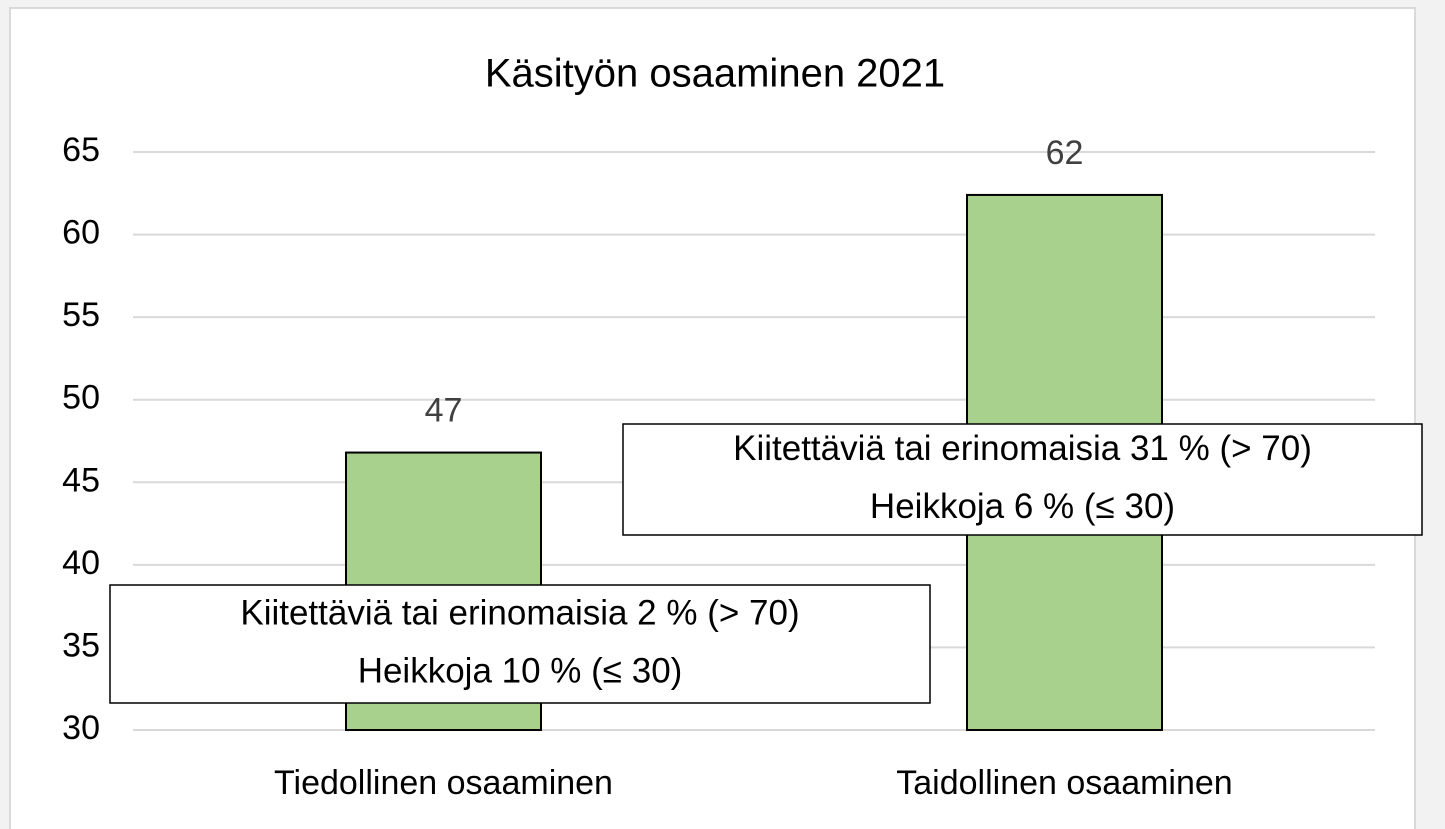  Describe the element at coordinates (81, 150) in the screenshot. I see `y-tick-label: 65` at that location.